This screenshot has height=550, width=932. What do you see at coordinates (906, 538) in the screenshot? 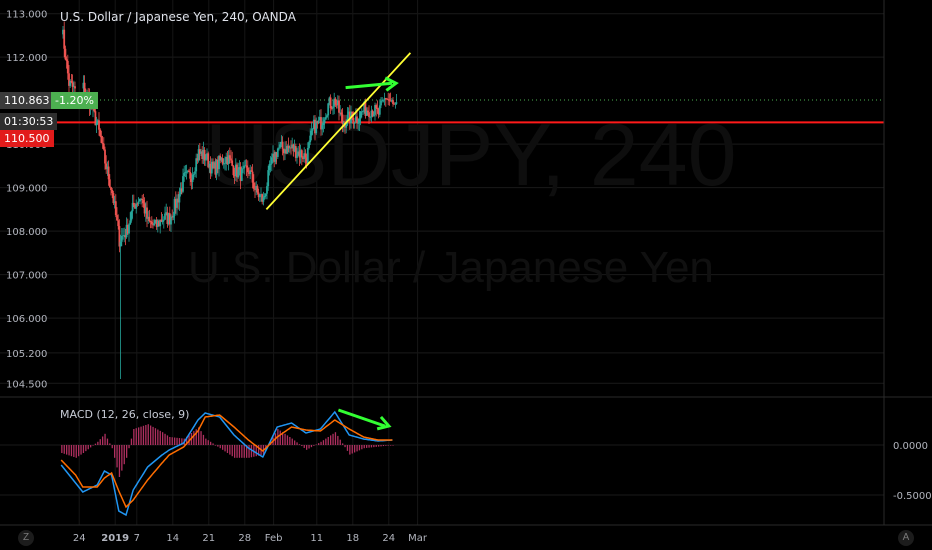
I see `auto-scale-icon: A` at bounding box center [906, 538].